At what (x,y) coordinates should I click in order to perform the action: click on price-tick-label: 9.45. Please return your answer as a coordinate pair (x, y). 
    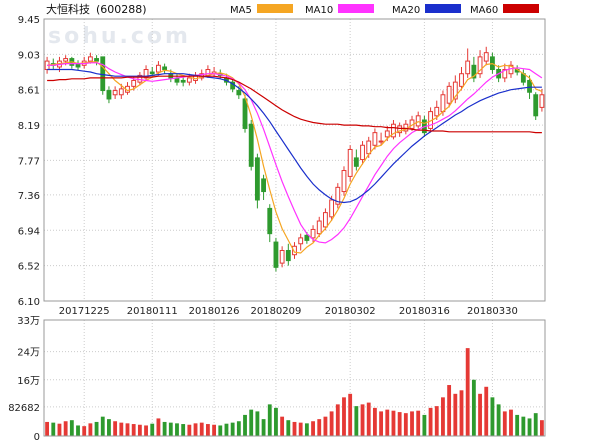
    Looking at the image, I should click on (29, 20).